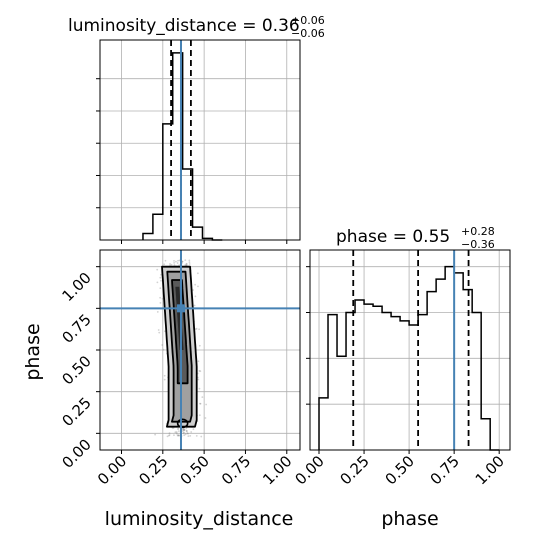  What do you see at coordinates (182, 146) in the screenshot?
I see `lumdist-histogram-step` at bounding box center [182, 146].